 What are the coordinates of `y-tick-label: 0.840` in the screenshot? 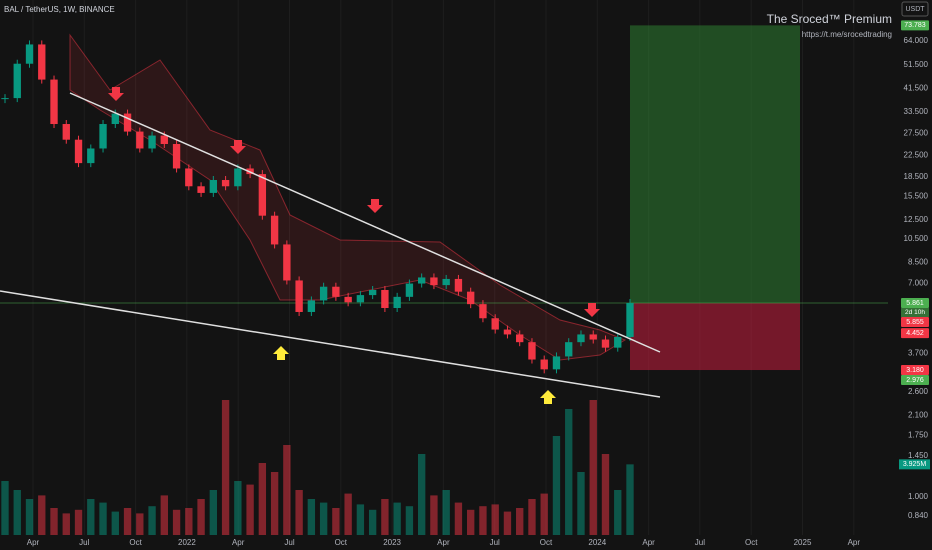 It's located at (918, 515).